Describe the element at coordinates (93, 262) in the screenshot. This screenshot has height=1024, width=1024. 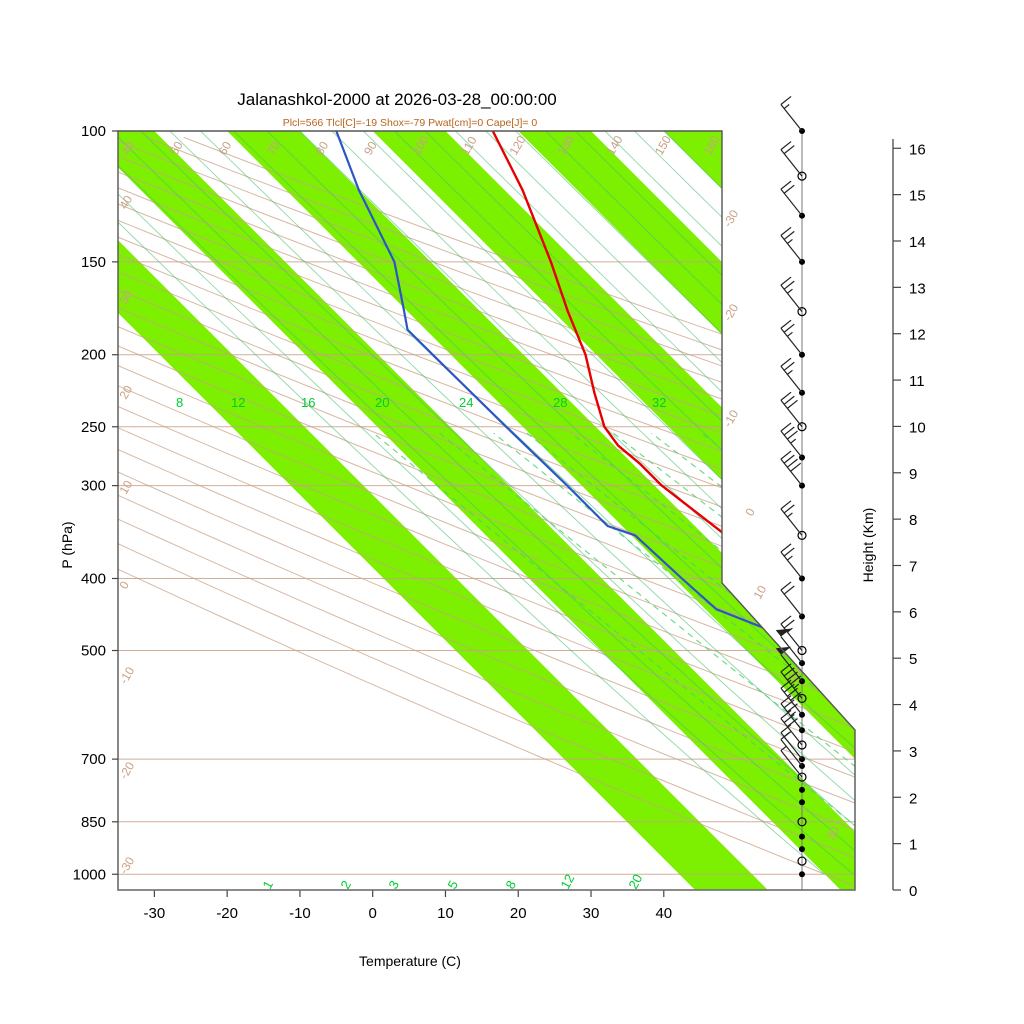
I see `pressure-tick-label: 150` at that location.